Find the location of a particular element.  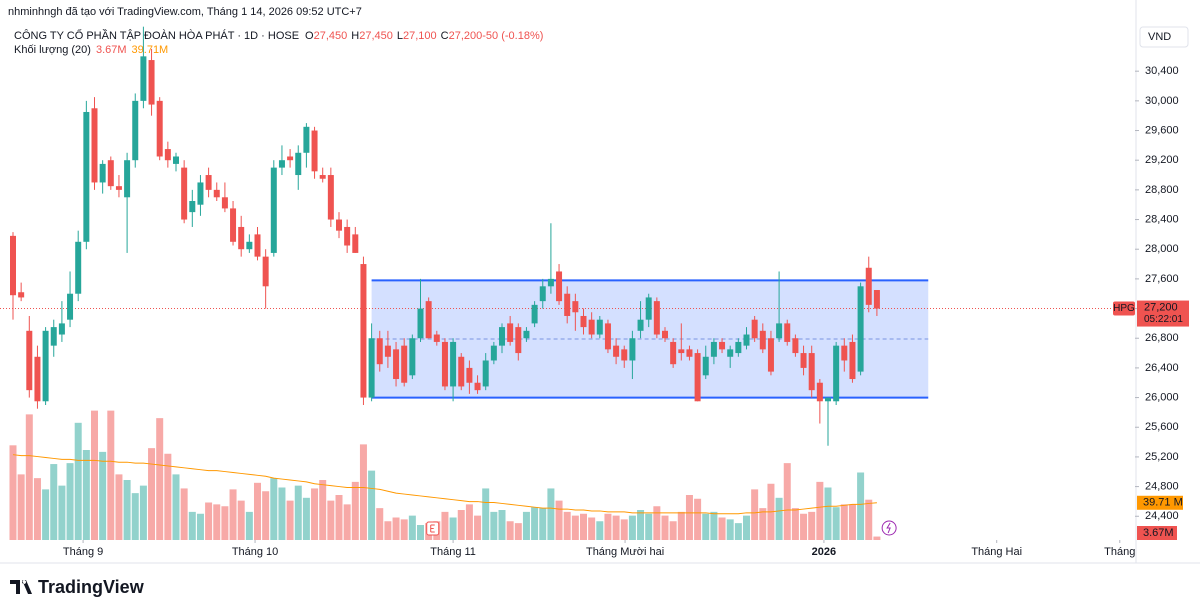

currency-box is located at coordinates (1164, 37).